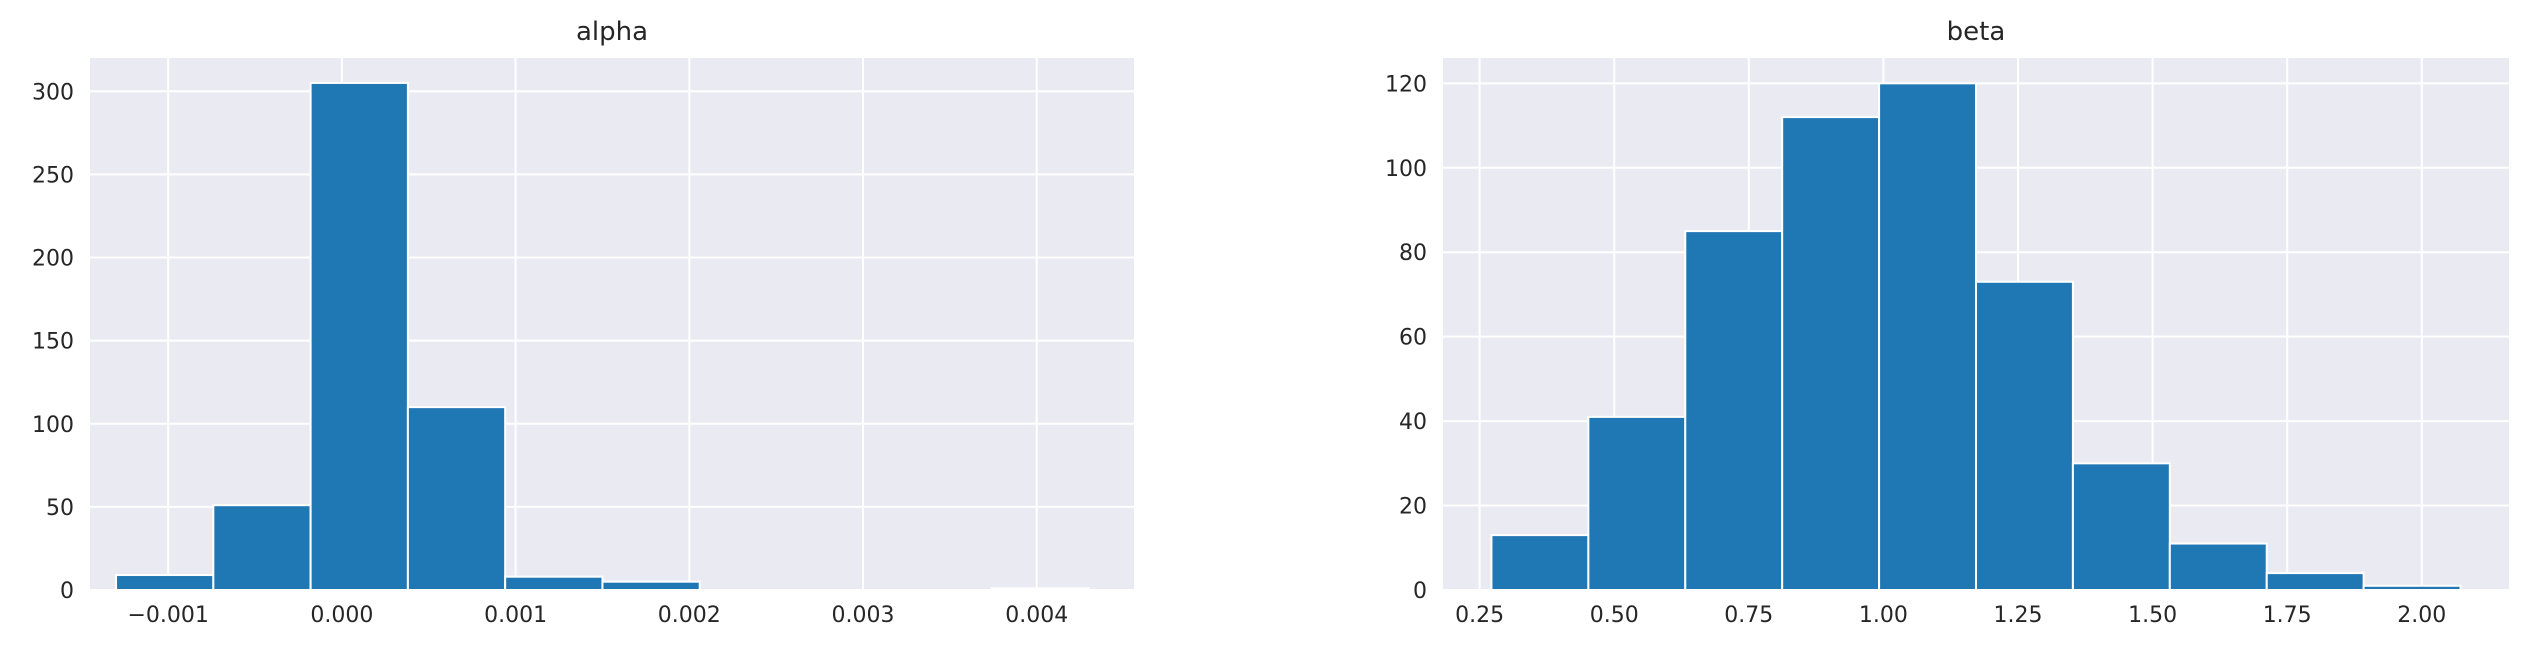  What do you see at coordinates (2287, 615) in the screenshot?
I see `beta-x-tick-label: 1.75` at bounding box center [2287, 615].